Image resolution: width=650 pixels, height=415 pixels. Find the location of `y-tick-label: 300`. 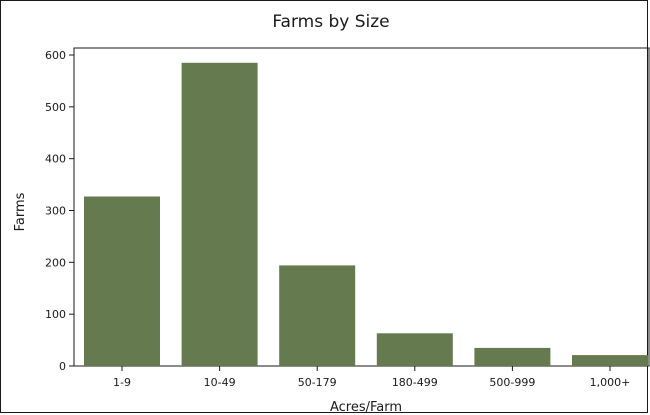

y-tick-label: 300 is located at coordinates (55, 211).